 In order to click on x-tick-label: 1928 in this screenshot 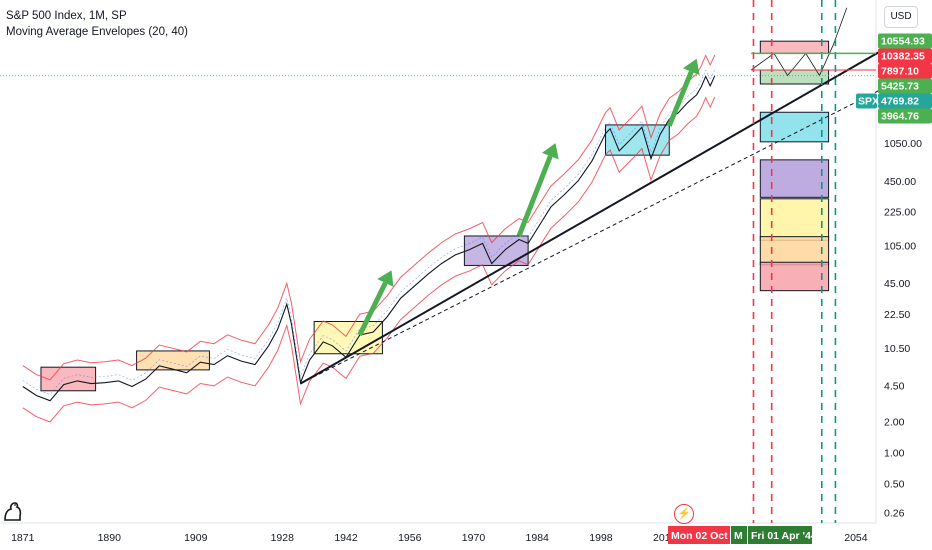, I will do `click(283, 538)`.